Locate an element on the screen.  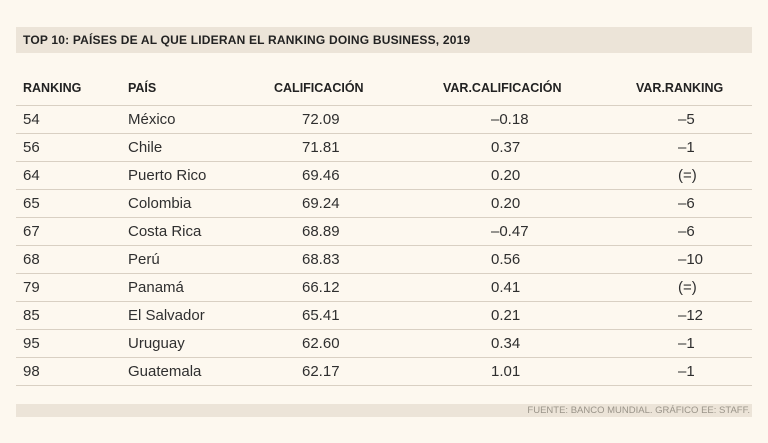
cell-ranking: 54 is located at coordinates (31, 119).